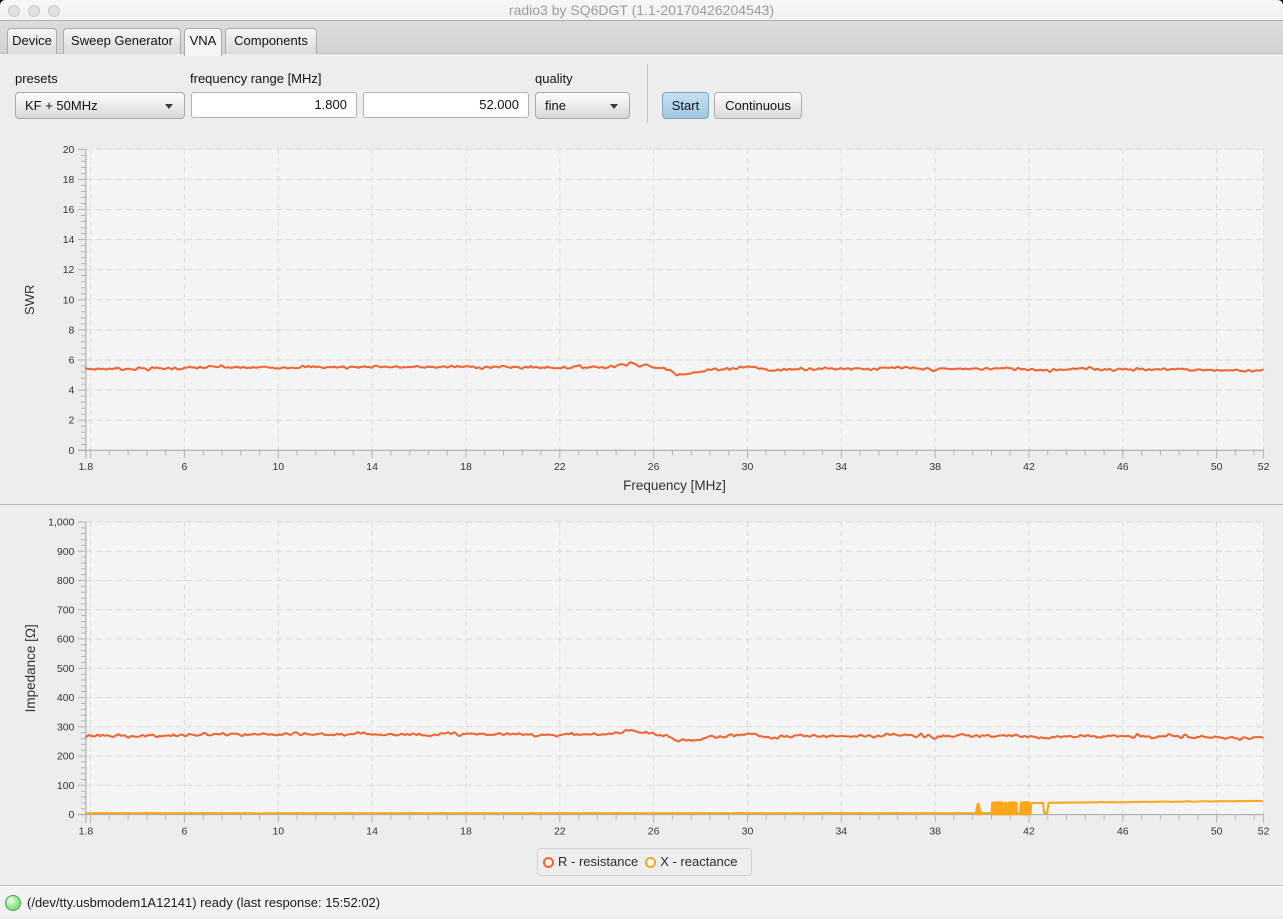 The height and width of the screenshot is (919, 1283). What do you see at coordinates (69, 210) in the screenshot?
I see `svg-text: 16` at bounding box center [69, 210].